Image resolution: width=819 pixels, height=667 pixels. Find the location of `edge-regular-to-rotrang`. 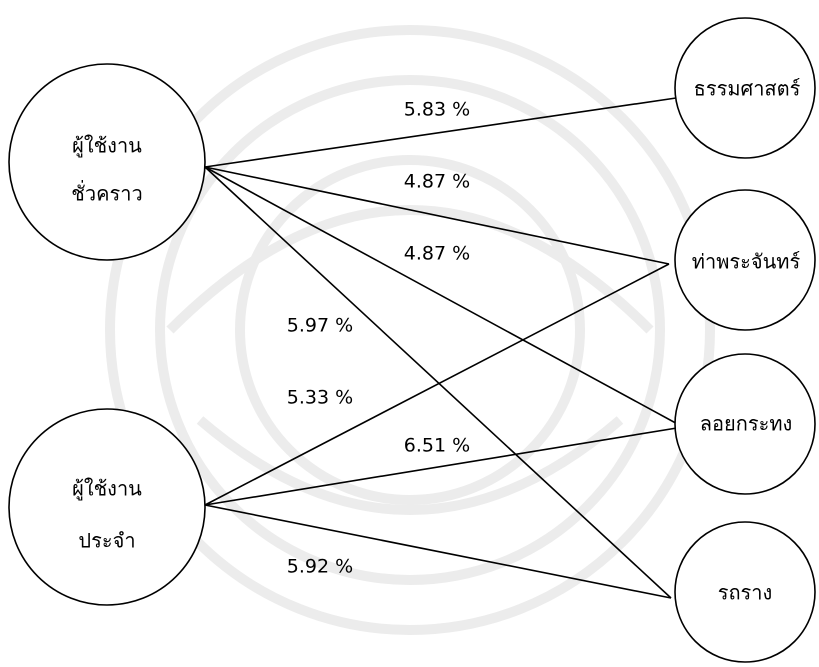

edge-regular-to-rotrang is located at coordinates (438, 551).